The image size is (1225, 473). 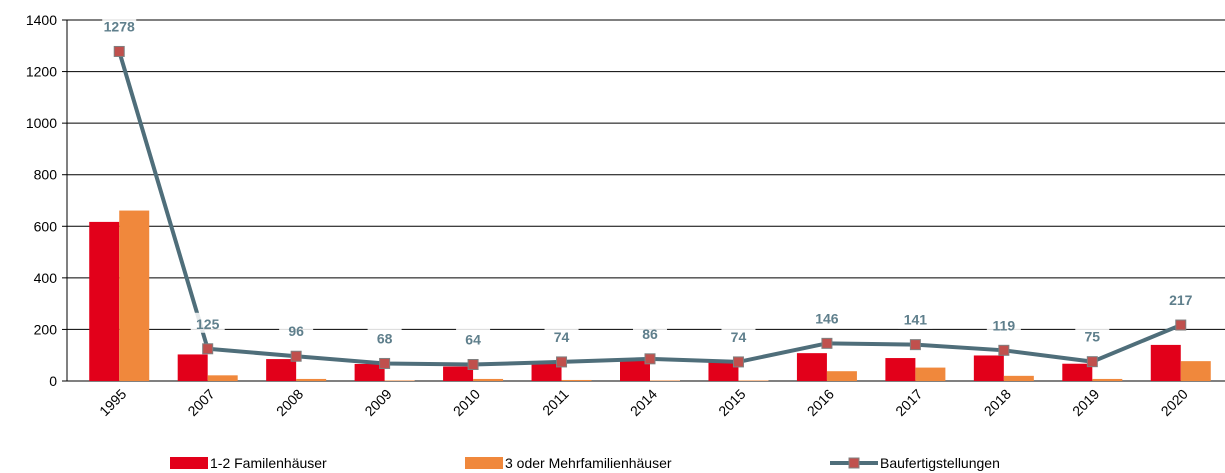 I want to click on data-label: 125, so click(x=208, y=324).